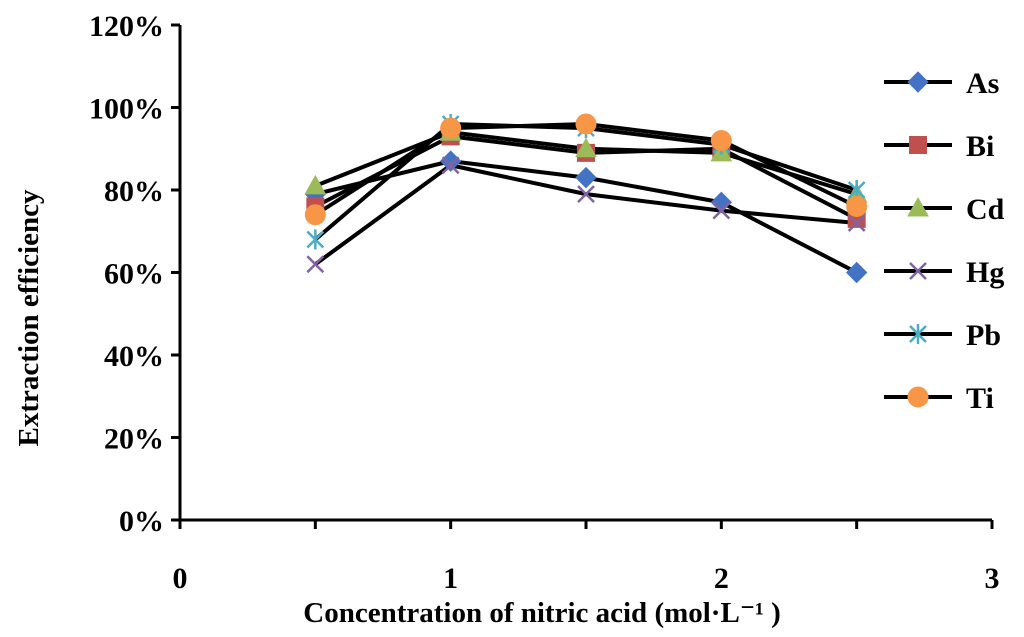  What do you see at coordinates (992, 578) in the screenshot?
I see `x-tick-label: 3` at bounding box center [992, 578].